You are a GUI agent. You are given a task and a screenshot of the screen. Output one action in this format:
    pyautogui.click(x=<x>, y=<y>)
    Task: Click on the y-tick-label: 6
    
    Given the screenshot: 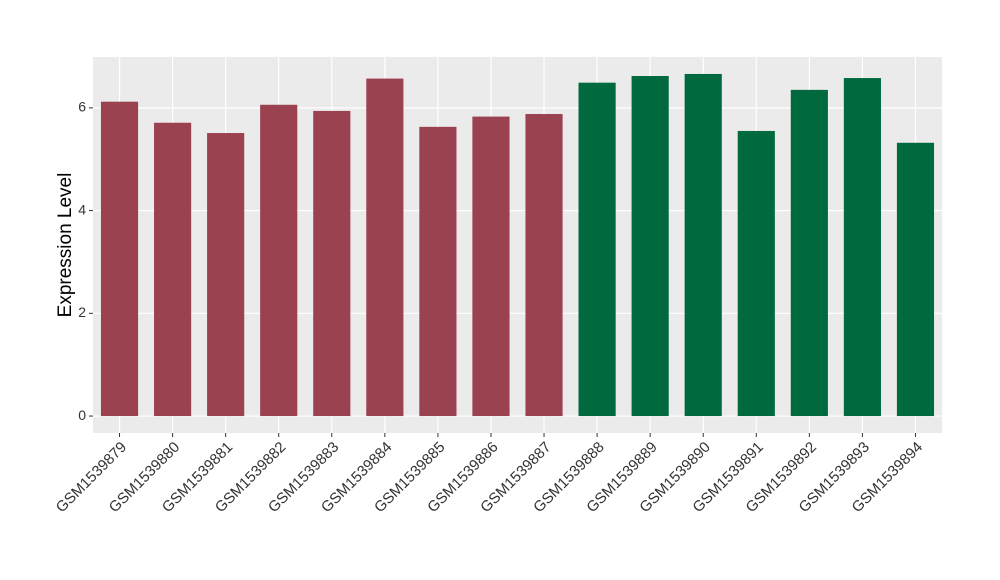 What is the action you would take?
    pyautogui.click(x=82, y=107)
    